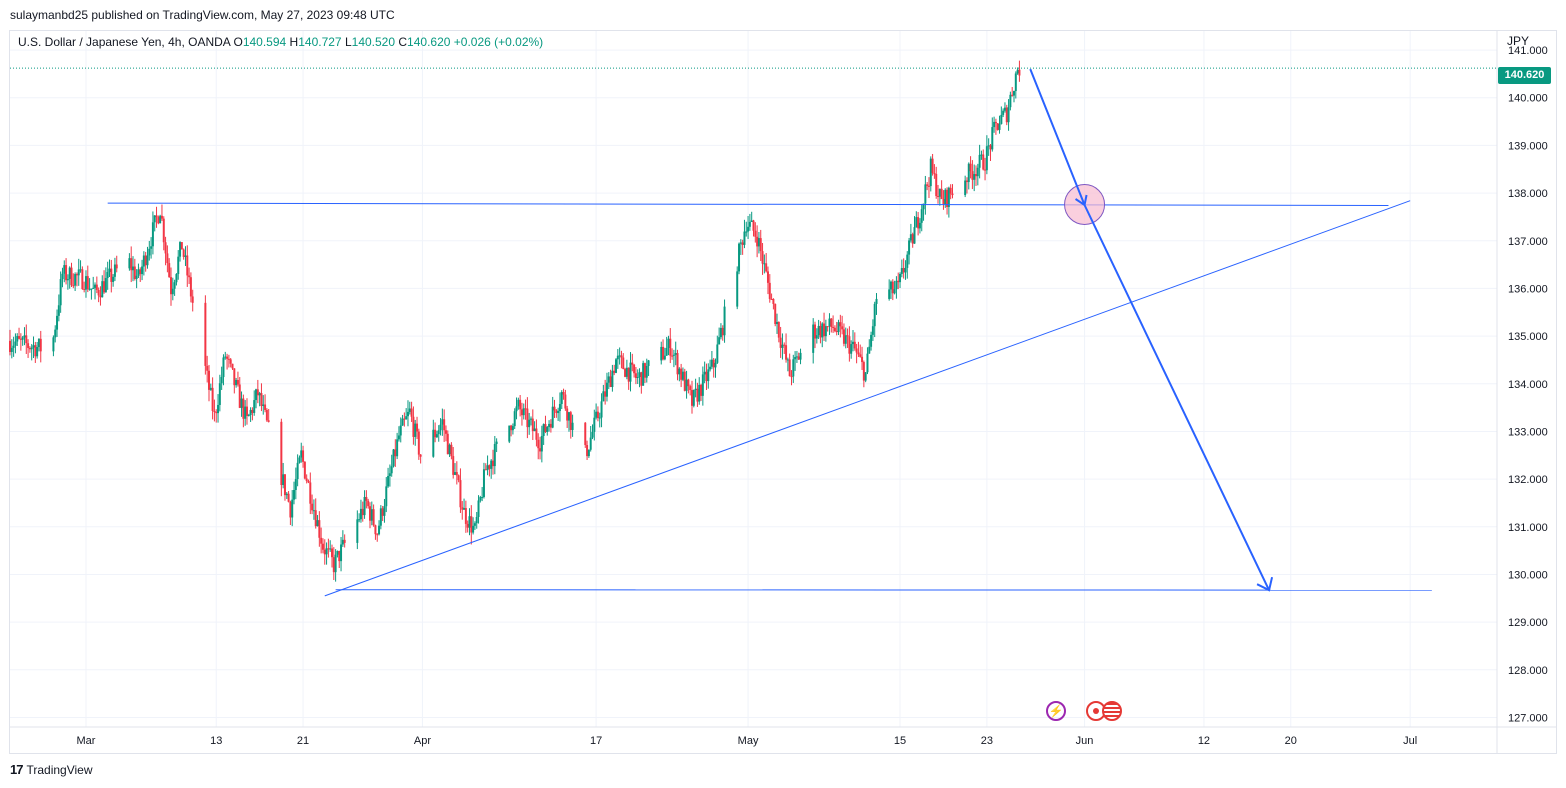 This screenshot has width=1566, height=788. Describe the element at coordinates (1528, 528) in the screenshot. I see `y-tick-label: 131.000` at that location.